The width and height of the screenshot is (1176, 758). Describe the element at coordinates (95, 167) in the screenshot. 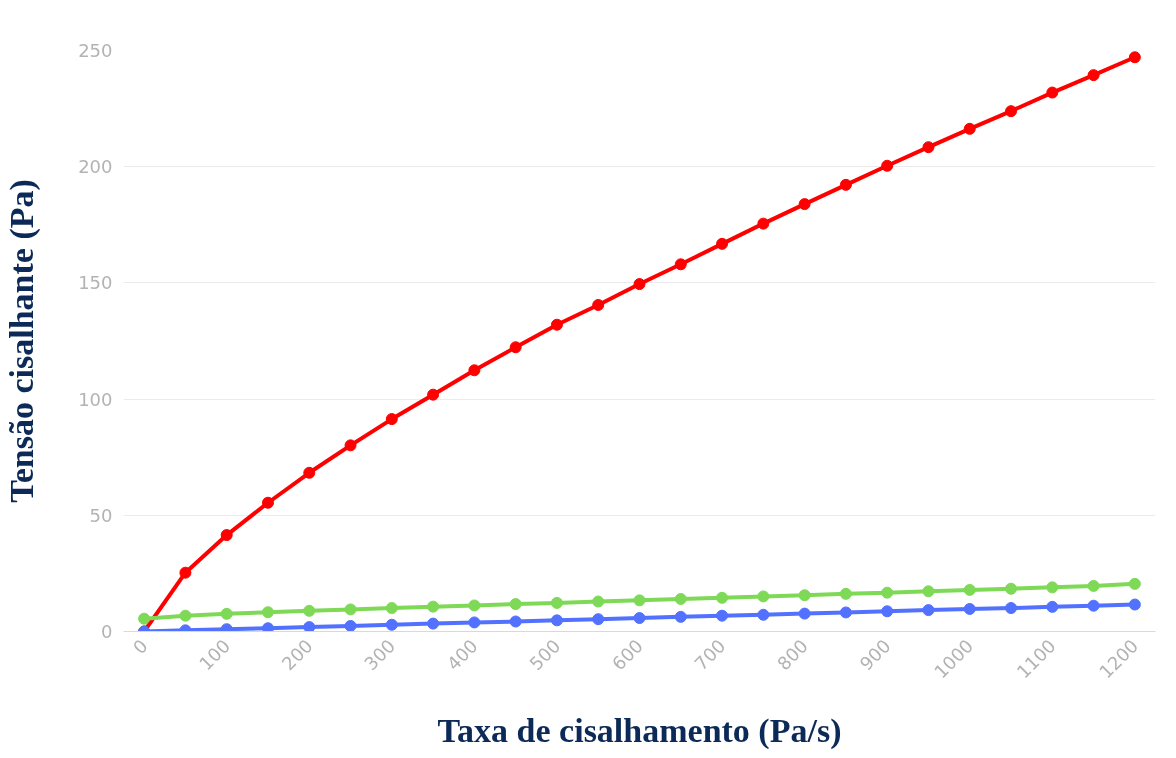

I see `y-tick-label: 200` at that location.